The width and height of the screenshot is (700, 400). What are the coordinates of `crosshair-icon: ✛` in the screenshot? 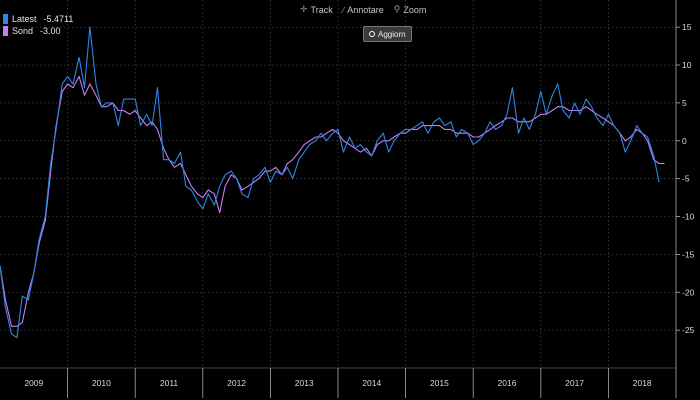 It's located at (304, 9).